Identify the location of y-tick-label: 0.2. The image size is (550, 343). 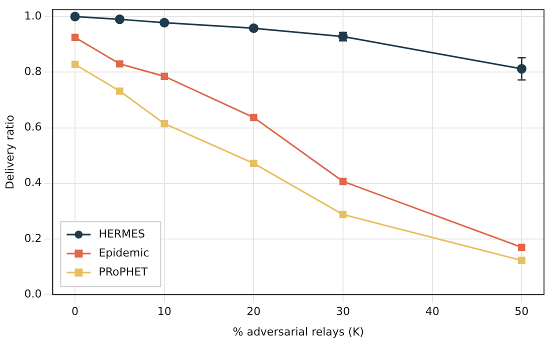
(33, 238).